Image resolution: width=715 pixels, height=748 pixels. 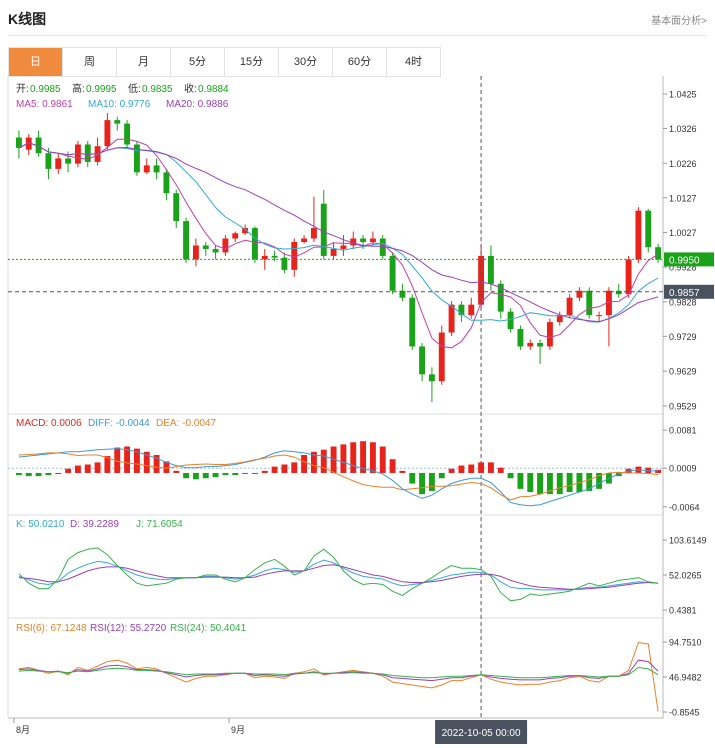 I want to click on kdj-tick-label: 103.6149, so click(x=688, y=541).